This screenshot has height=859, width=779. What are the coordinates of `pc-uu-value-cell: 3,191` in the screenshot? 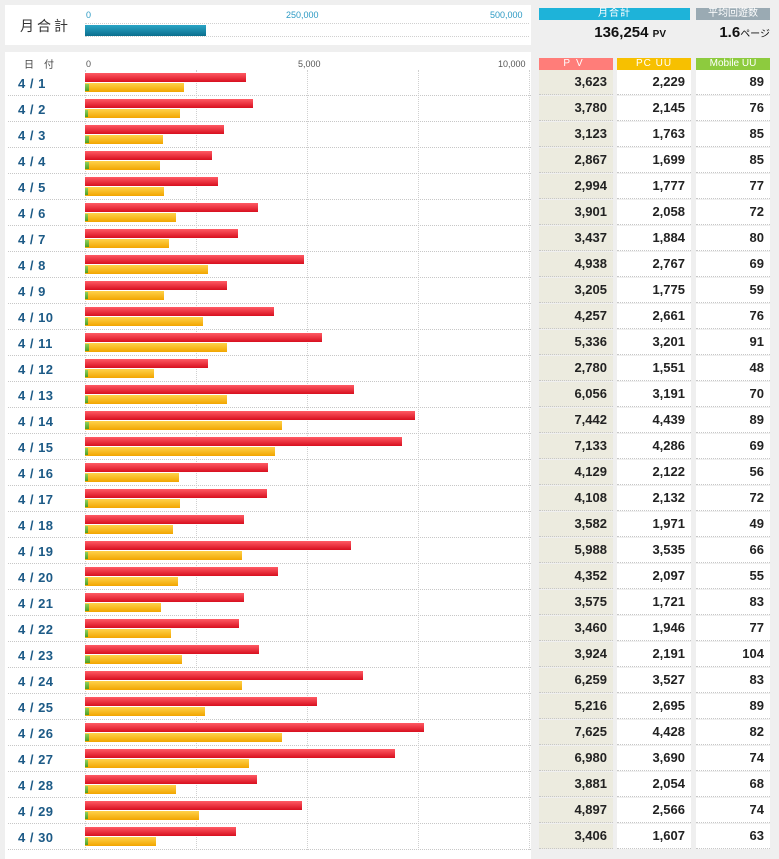 It's located at (654, 394).